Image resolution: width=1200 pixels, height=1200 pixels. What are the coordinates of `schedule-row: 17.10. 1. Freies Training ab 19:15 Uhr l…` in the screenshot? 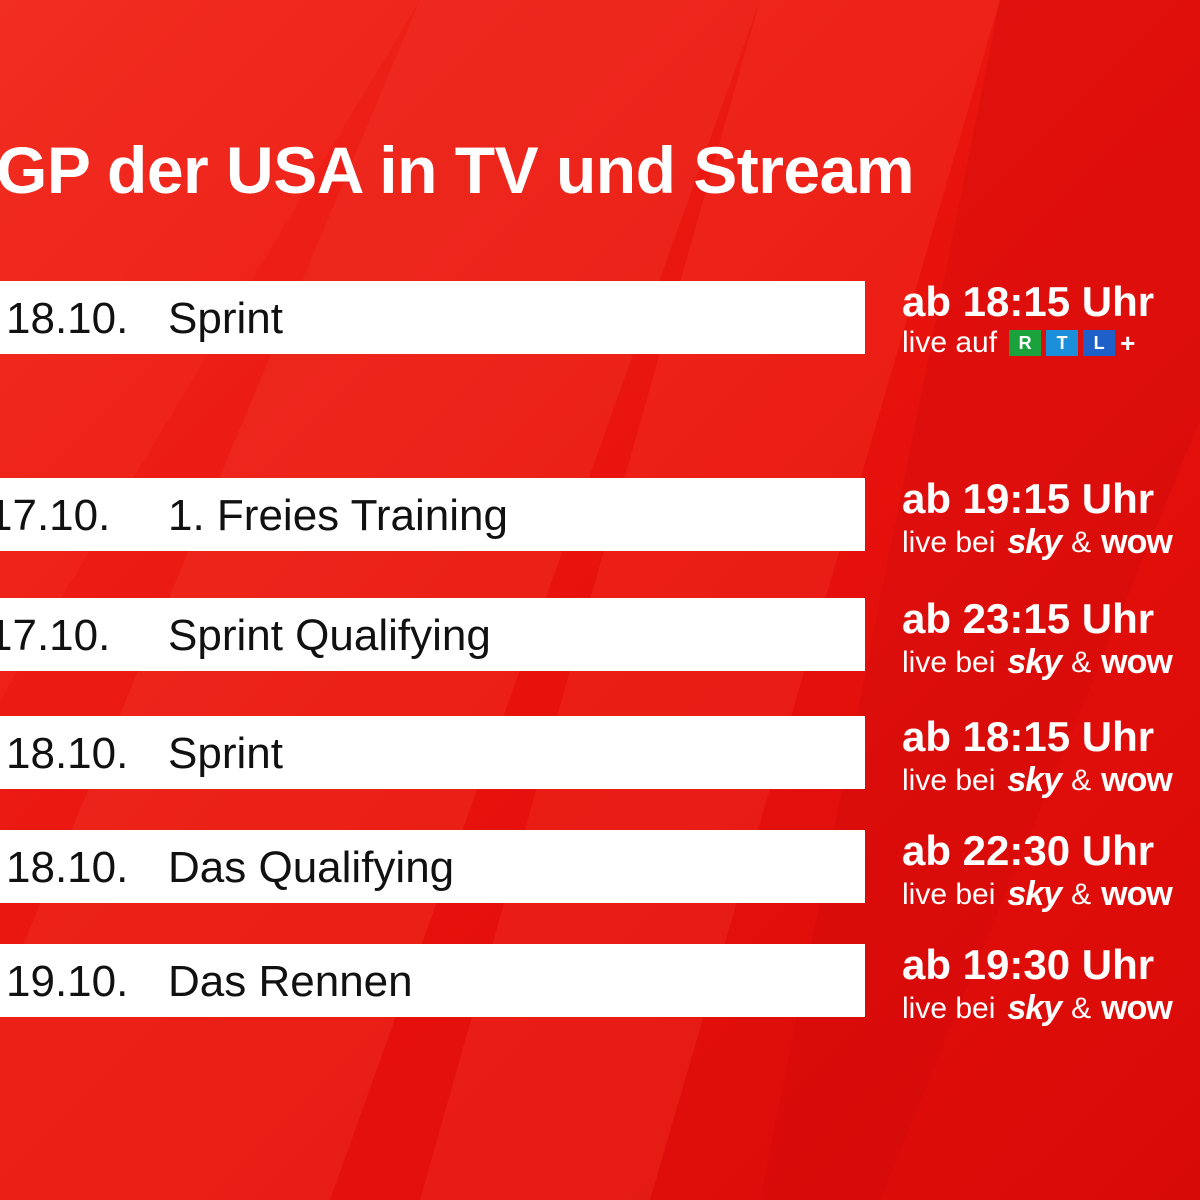 It's located at (600, 521).